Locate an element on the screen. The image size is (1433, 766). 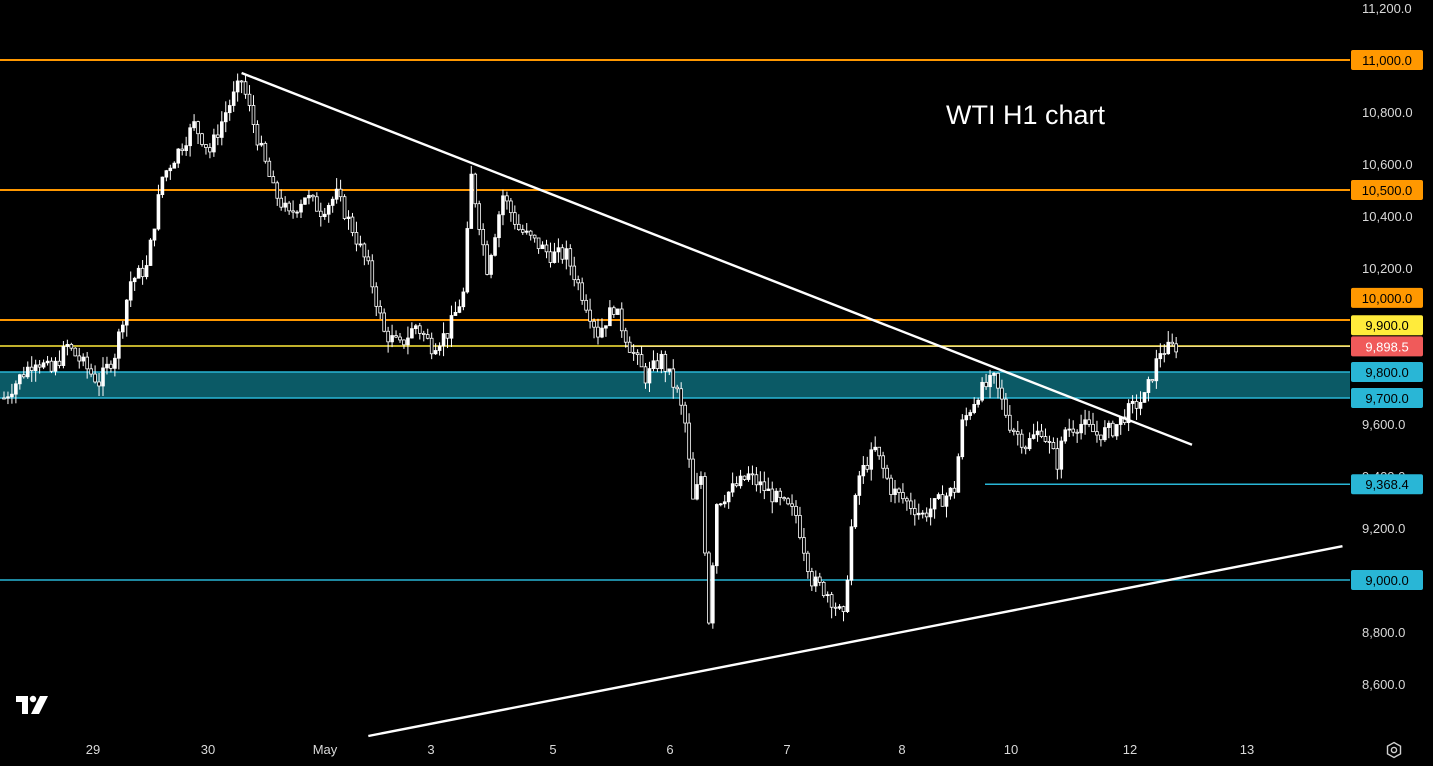
x-tick-label: May is located at coordinates (325, 749).